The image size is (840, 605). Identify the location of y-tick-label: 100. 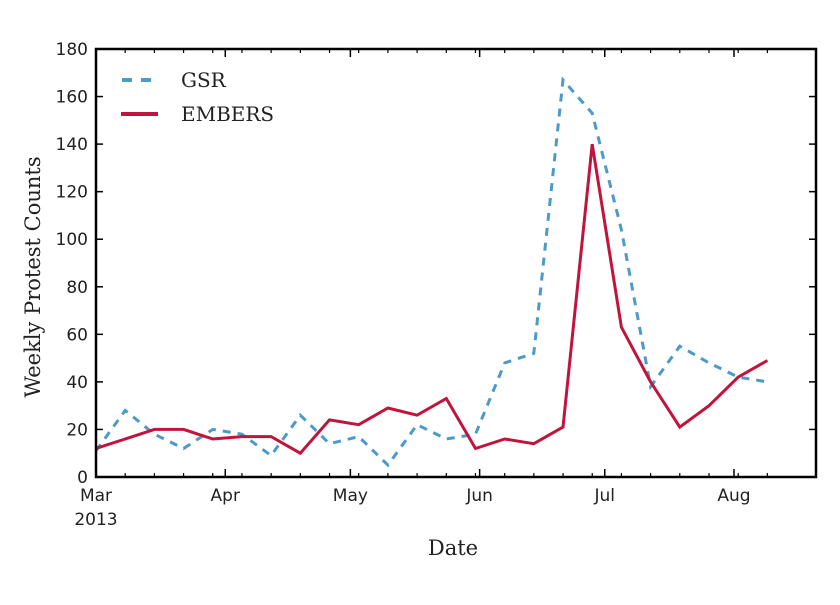
(72, 240).